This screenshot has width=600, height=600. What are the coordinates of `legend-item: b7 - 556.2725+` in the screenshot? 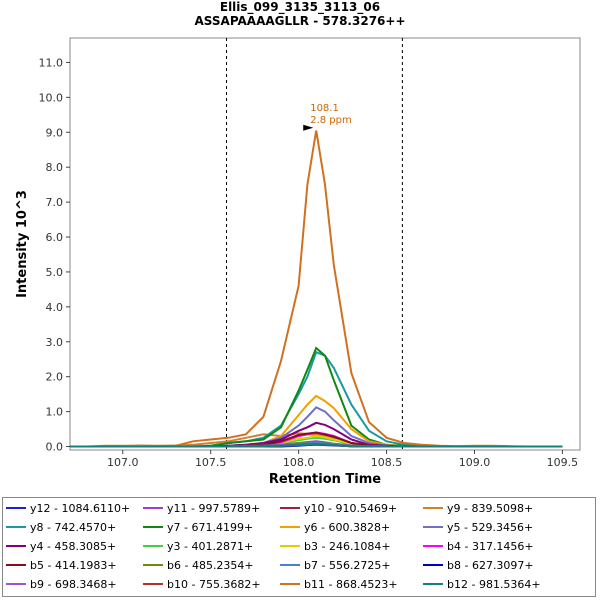 It's located at (335, 565).